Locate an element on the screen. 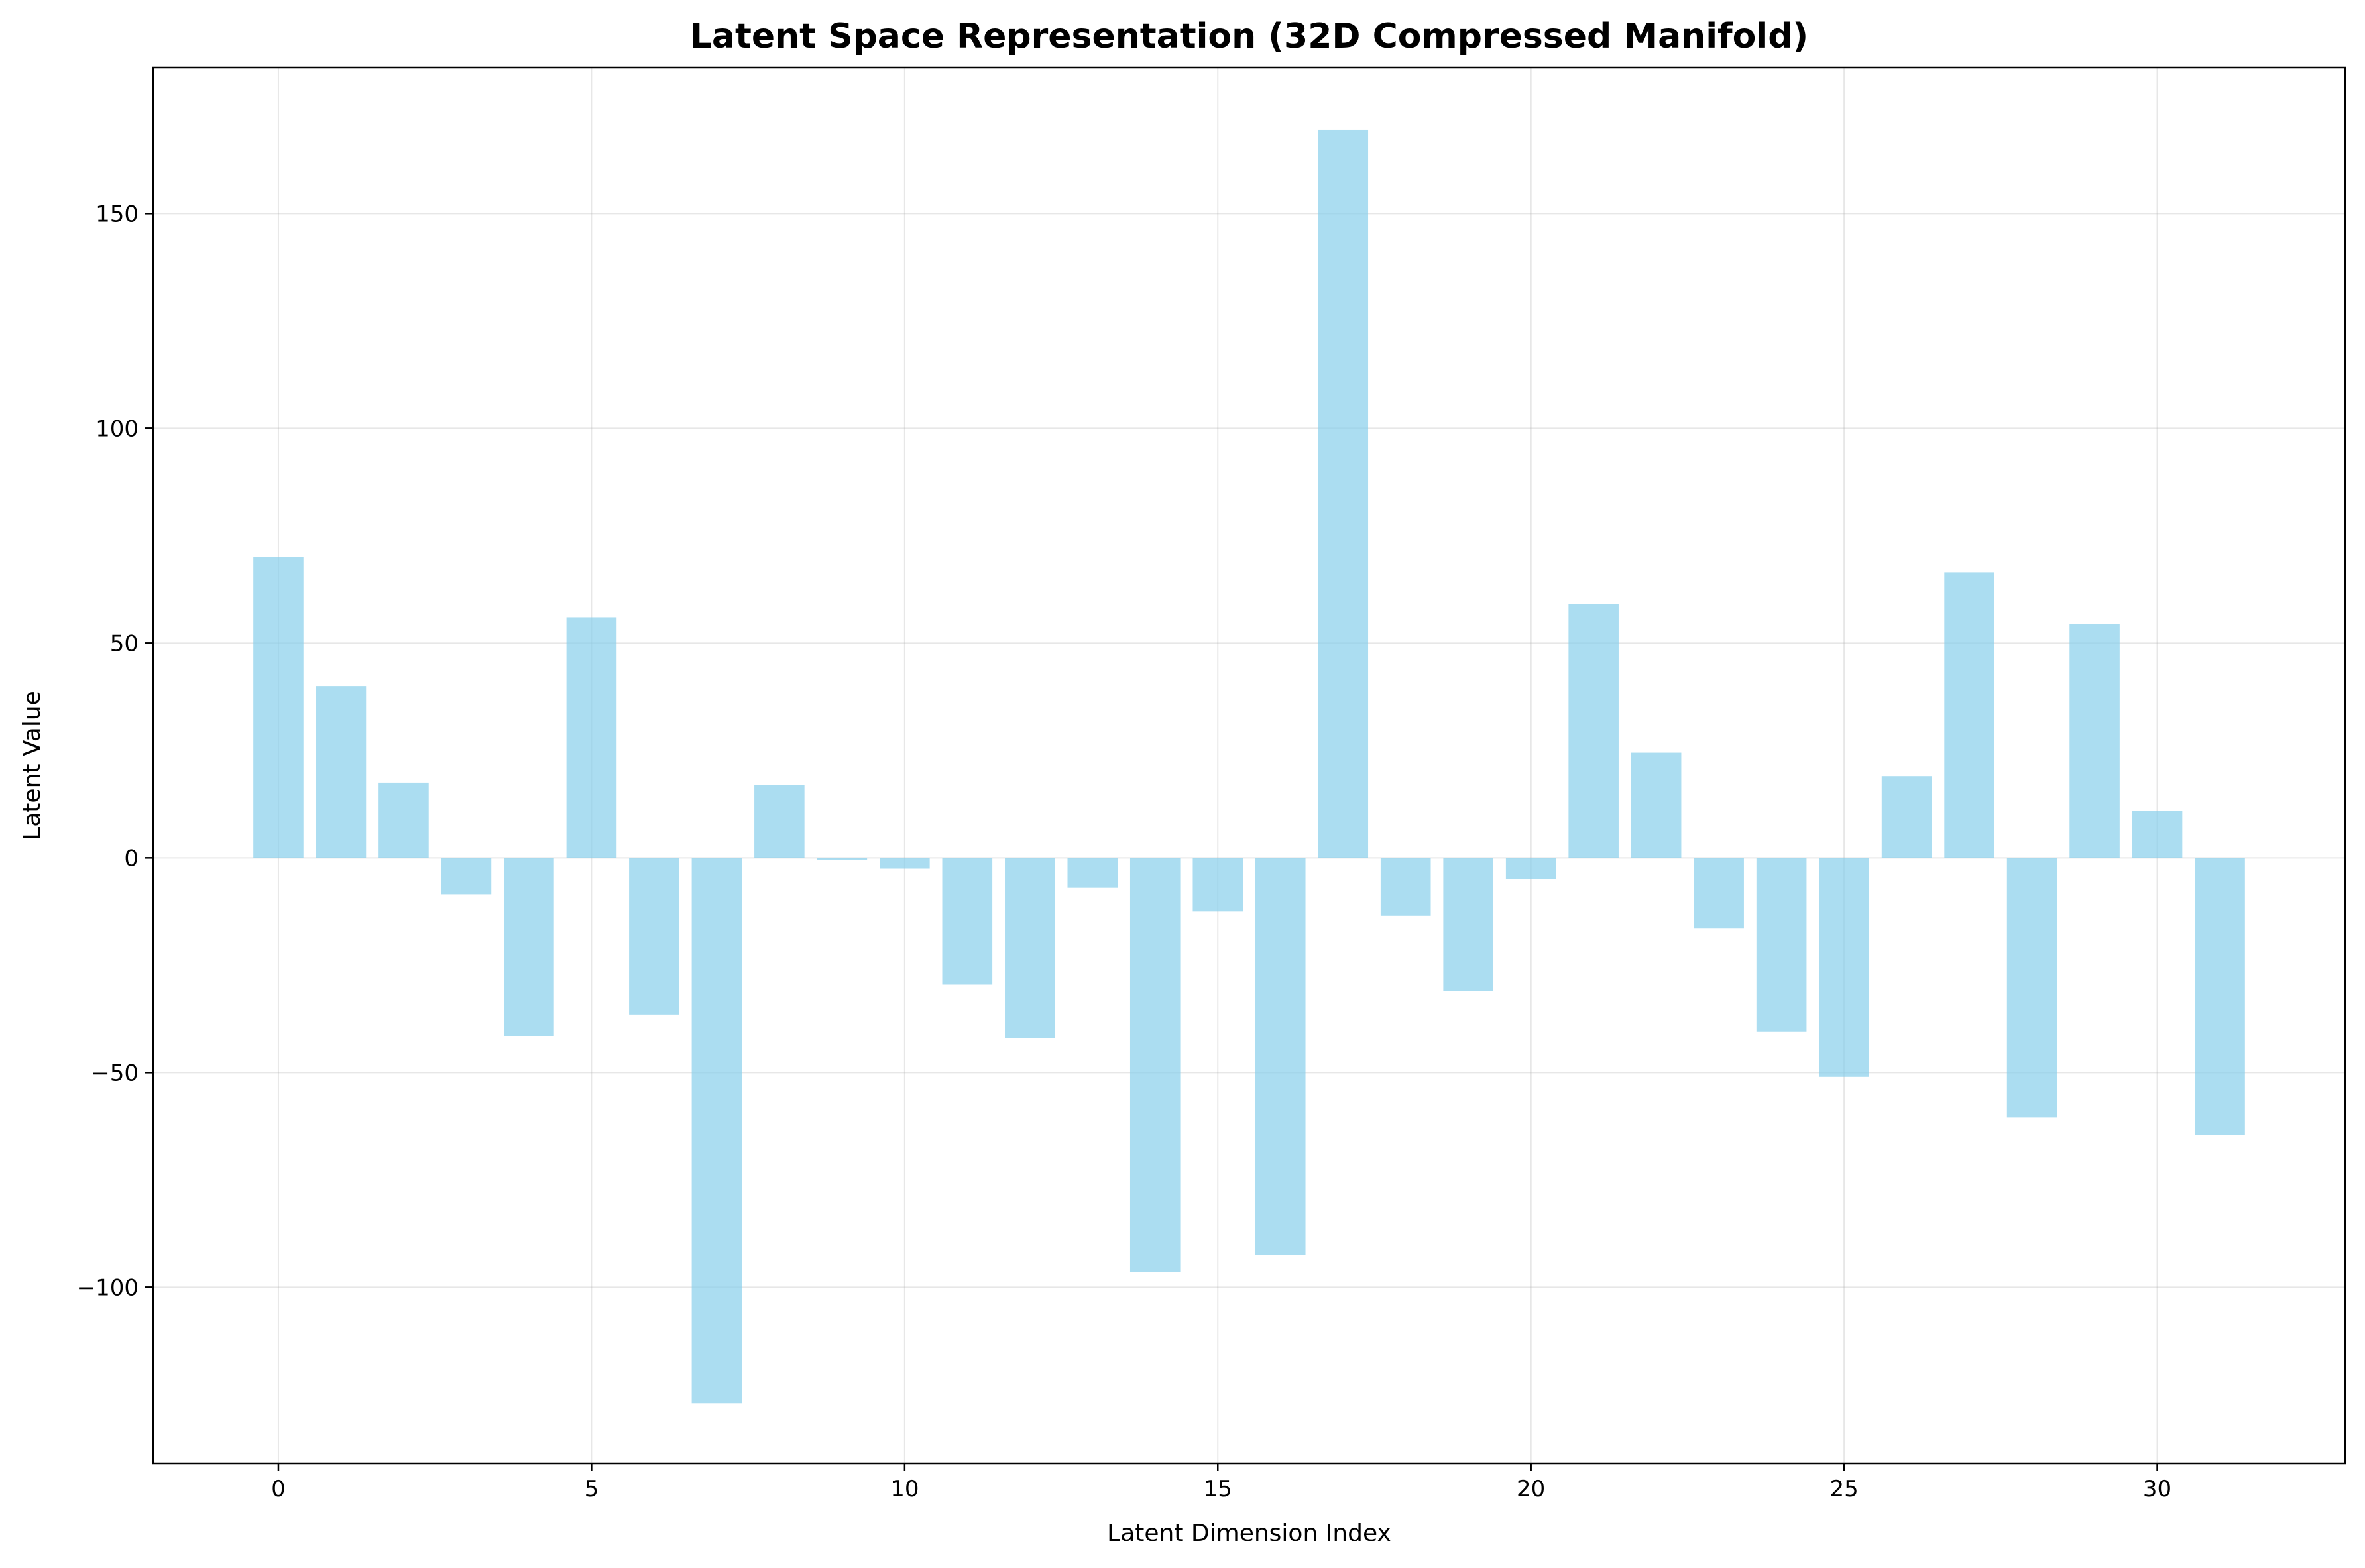 The image size is (2365, 1568). x-axis-label: Latent Dimension Index is located at coordinates (1249, 1533).